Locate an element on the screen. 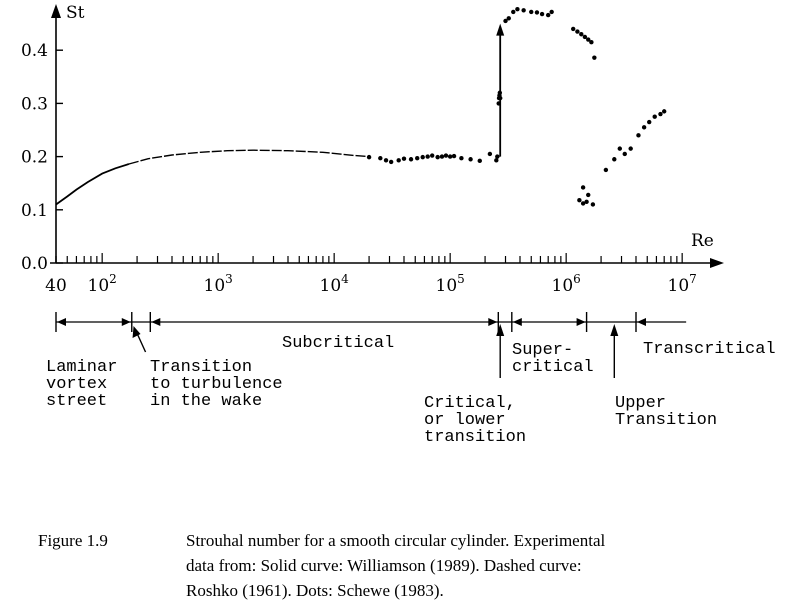 This screenshot has height=603, width=794. flow-regime-bar is located at coordinates (371, 345).